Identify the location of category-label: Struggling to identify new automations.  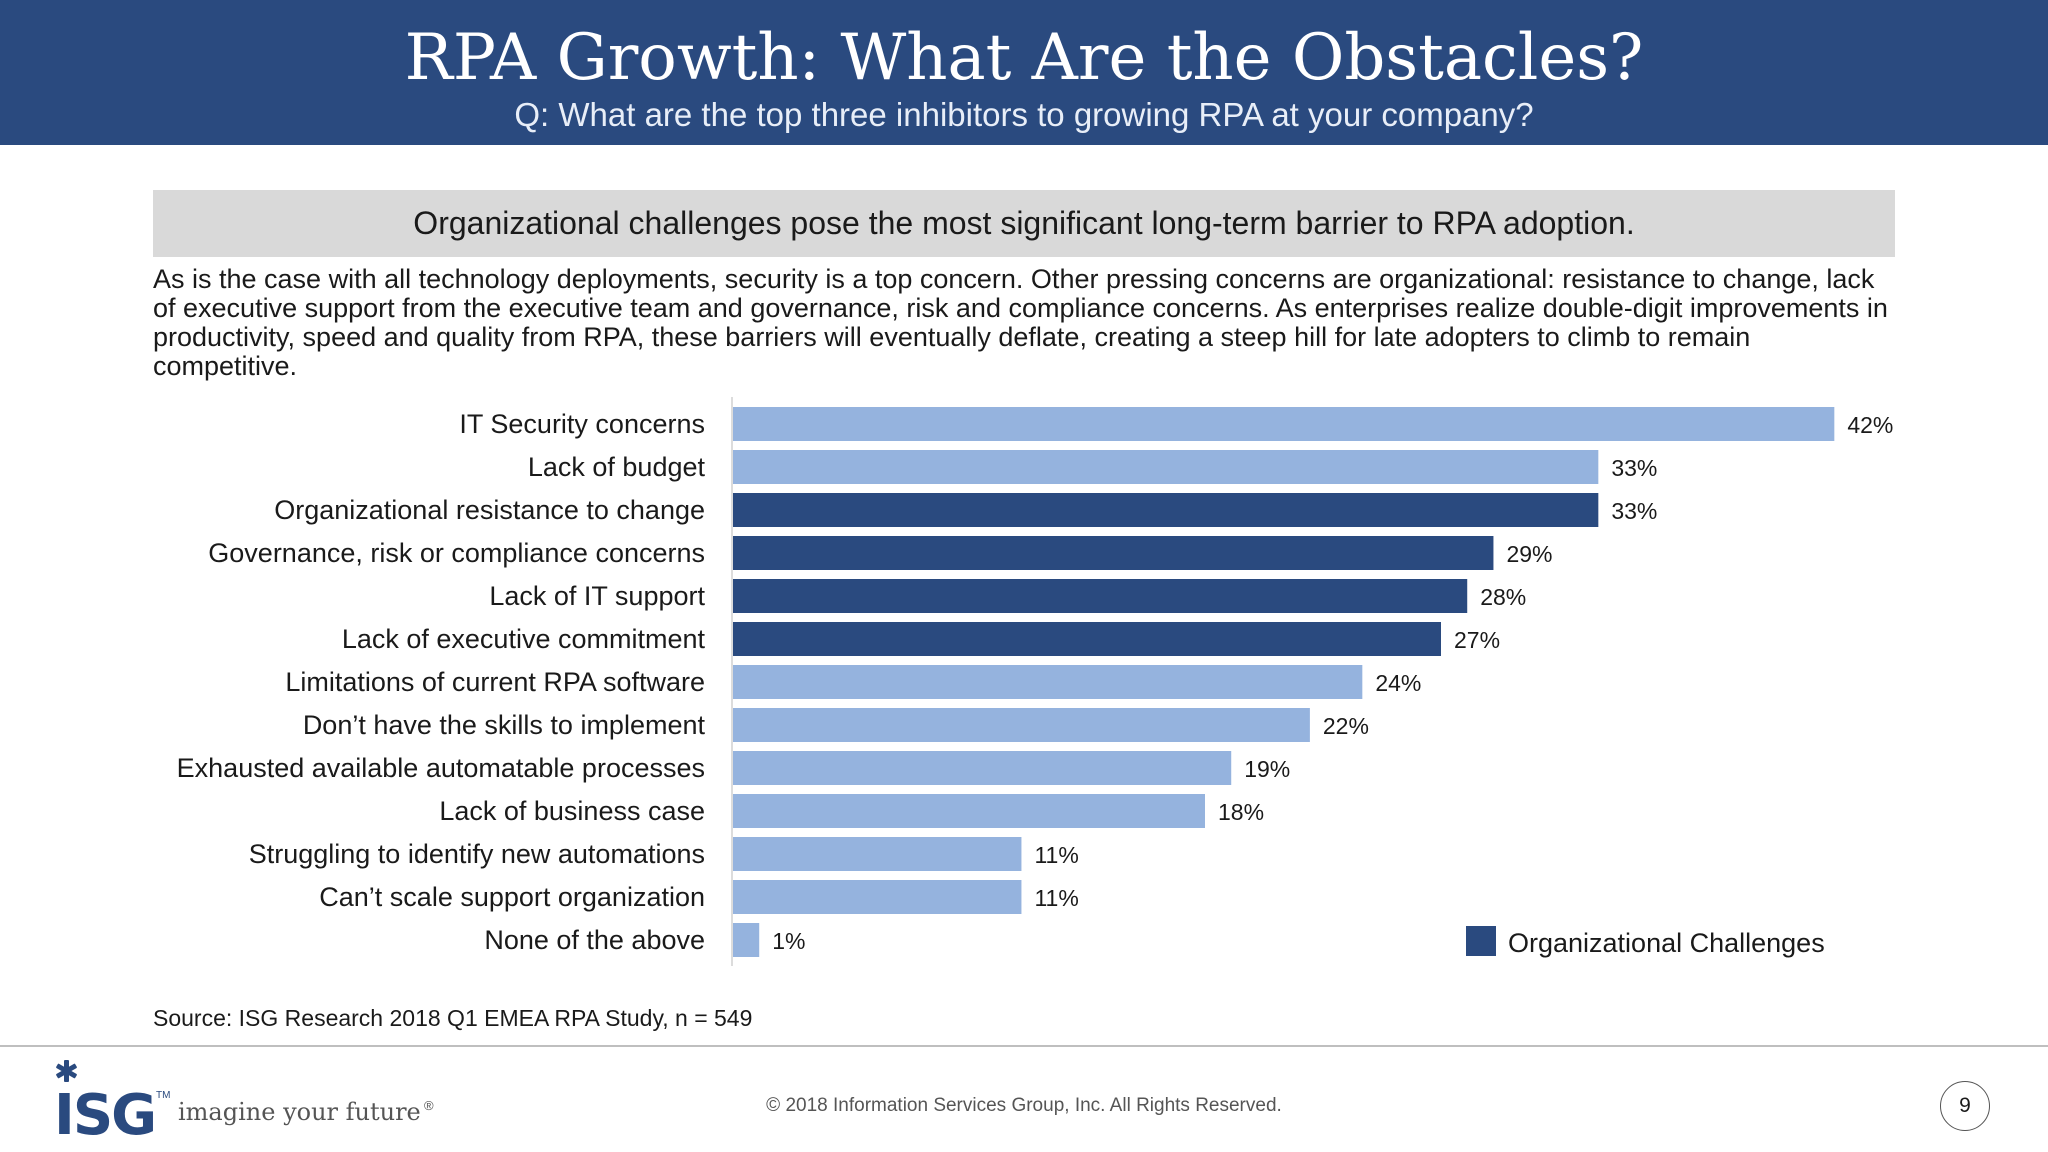
(477, 854).